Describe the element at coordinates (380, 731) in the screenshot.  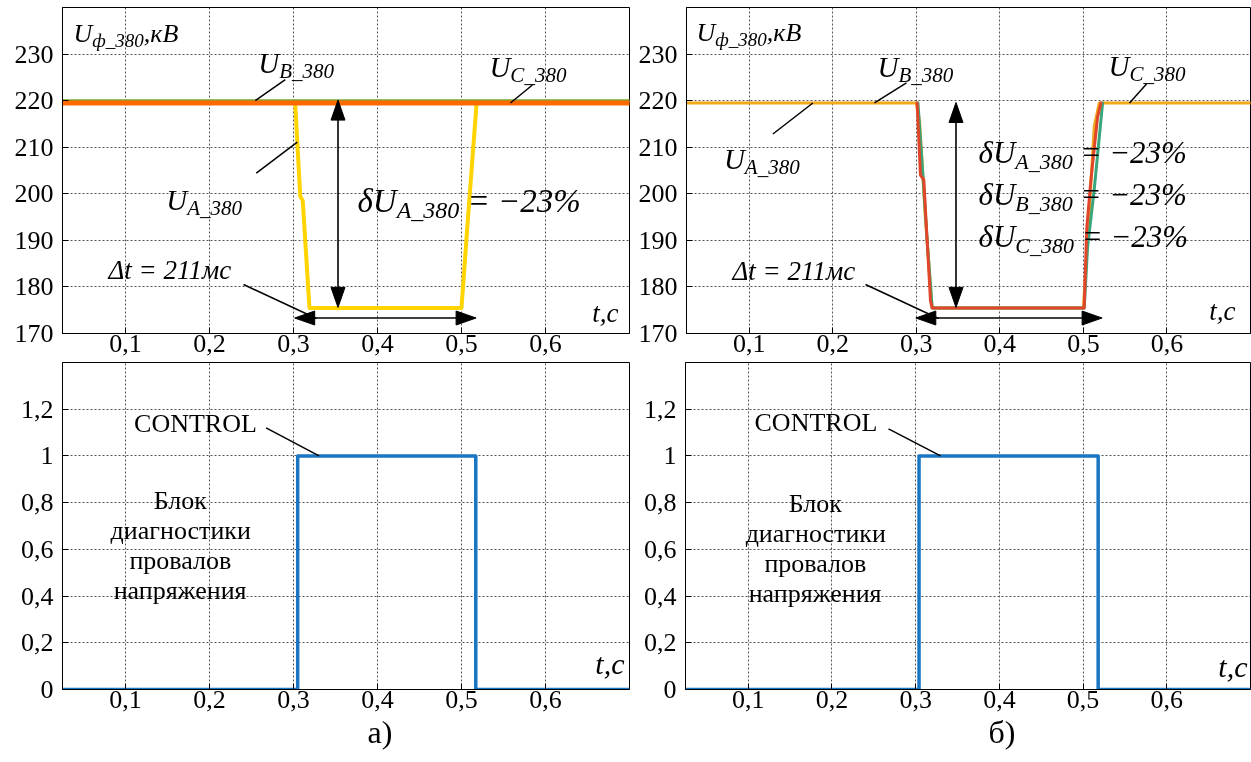
I see `text: а)` at that location.